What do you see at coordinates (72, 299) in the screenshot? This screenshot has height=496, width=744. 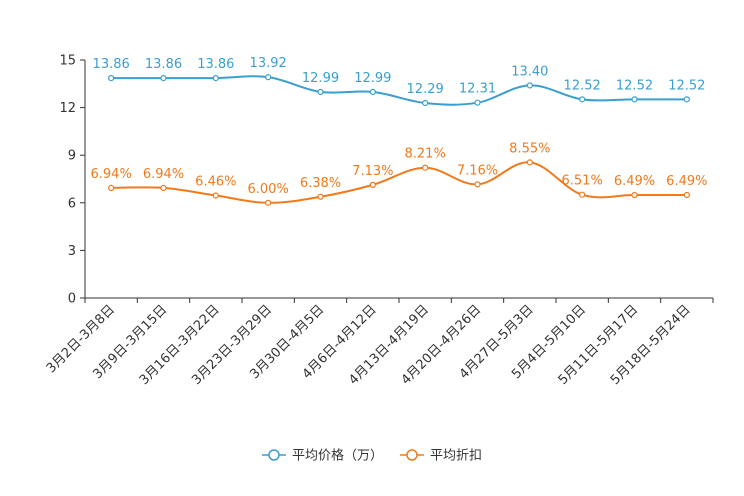 I see `y-tick-label: 0` at bounding box center [72, 299].